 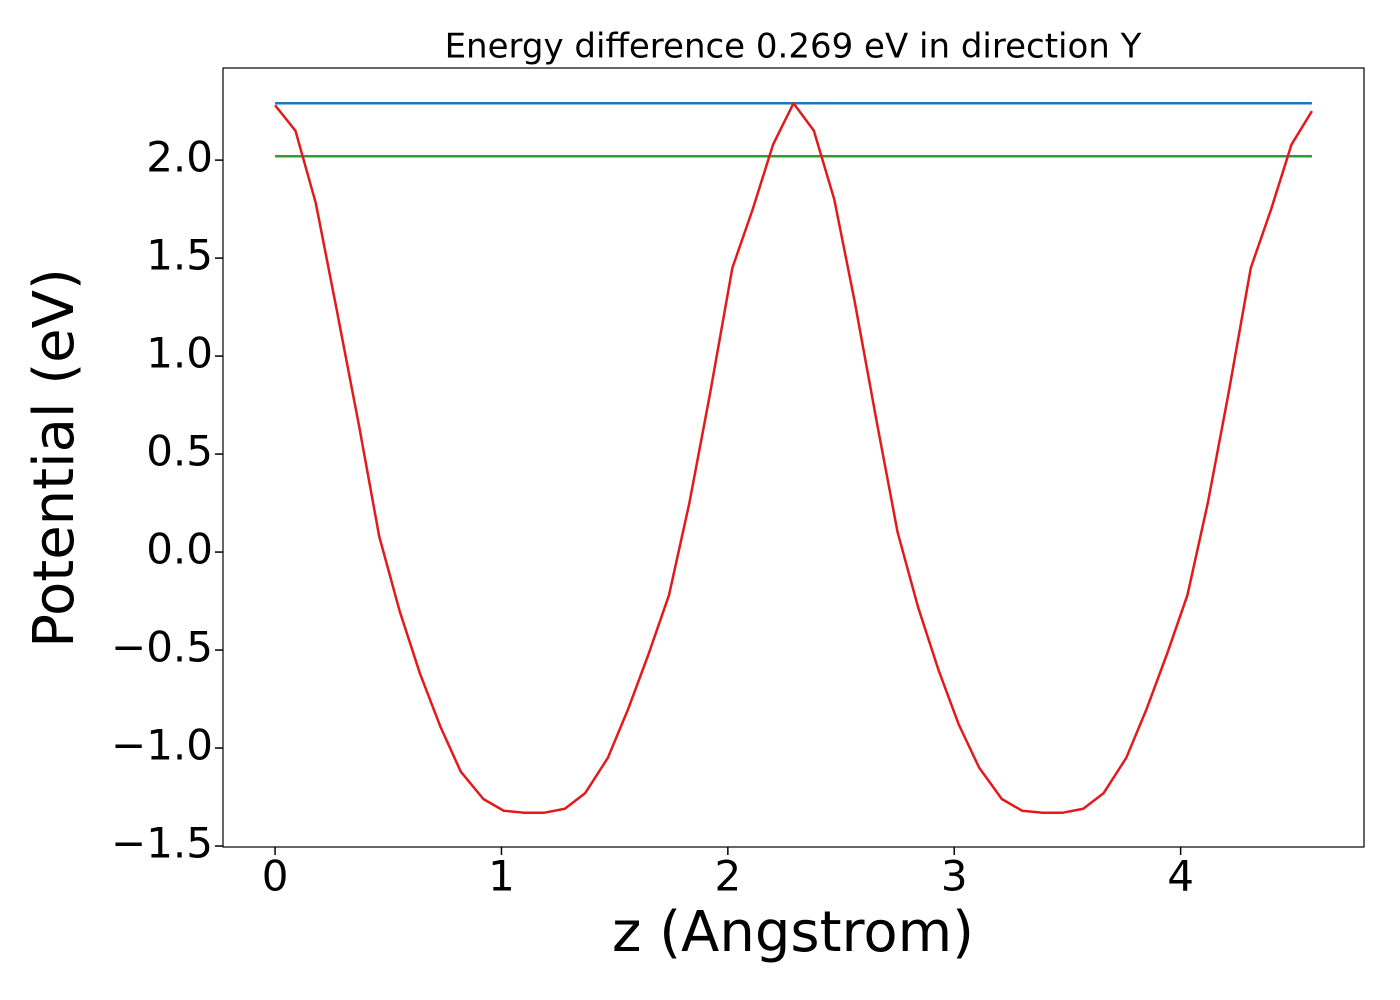 I want to click on y-tick-label: −1.0, so click(x=162, y=745).